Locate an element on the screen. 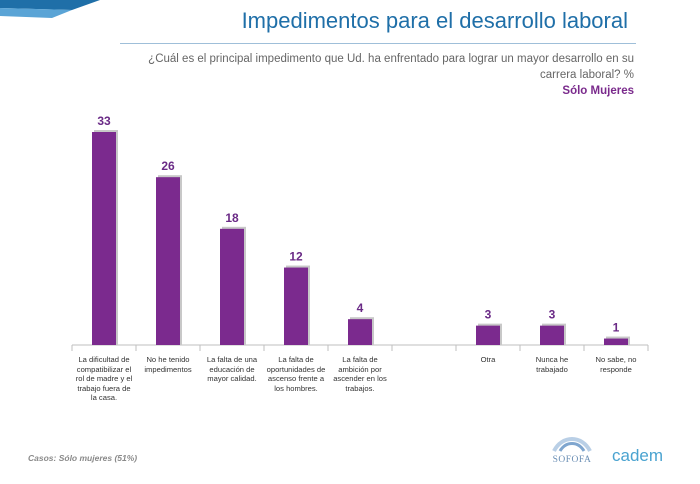 The image size is (700, 484). subset-label: Sólo Mujeres is located at coordinates (598, 91).